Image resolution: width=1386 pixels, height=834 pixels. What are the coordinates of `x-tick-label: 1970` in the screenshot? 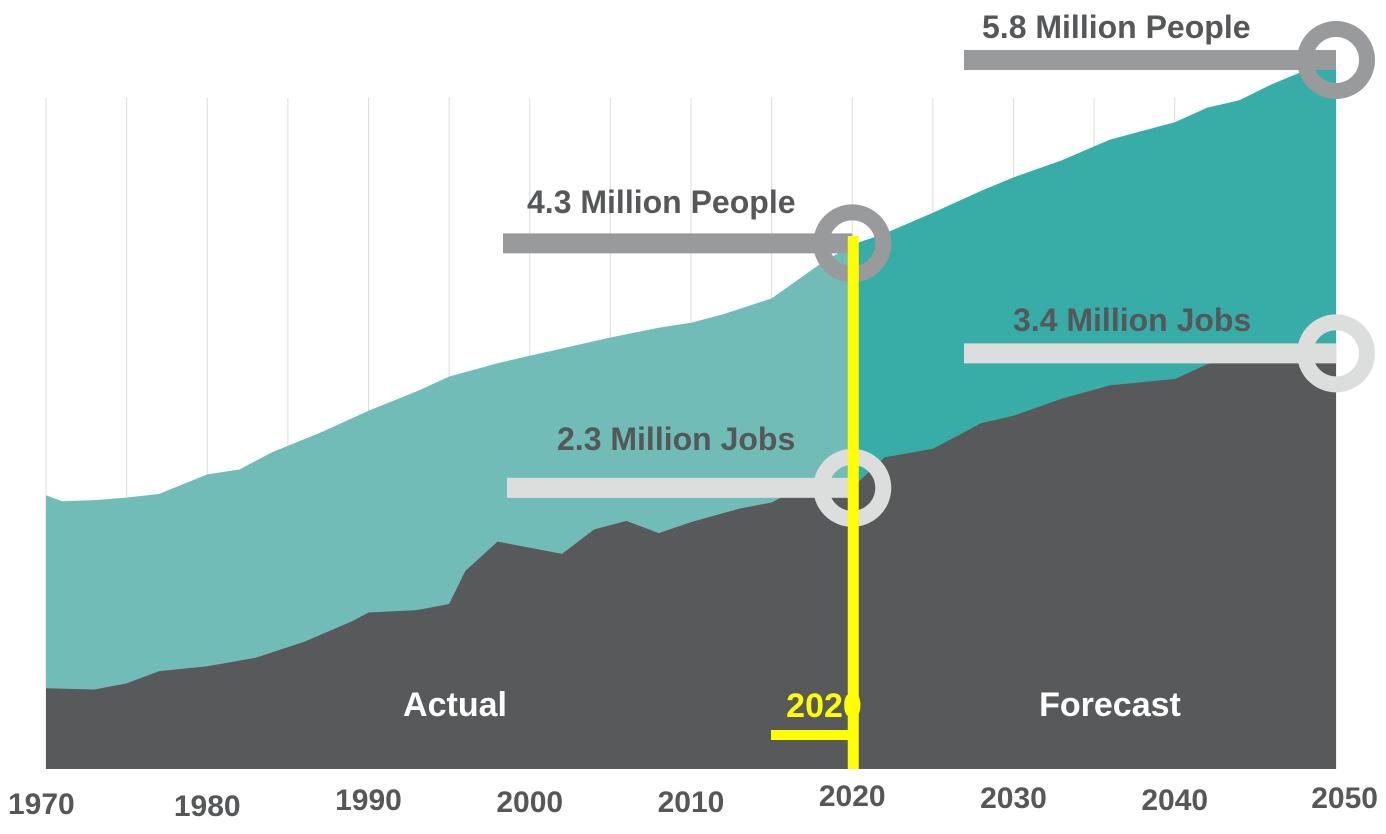 It's located at (41, 804).